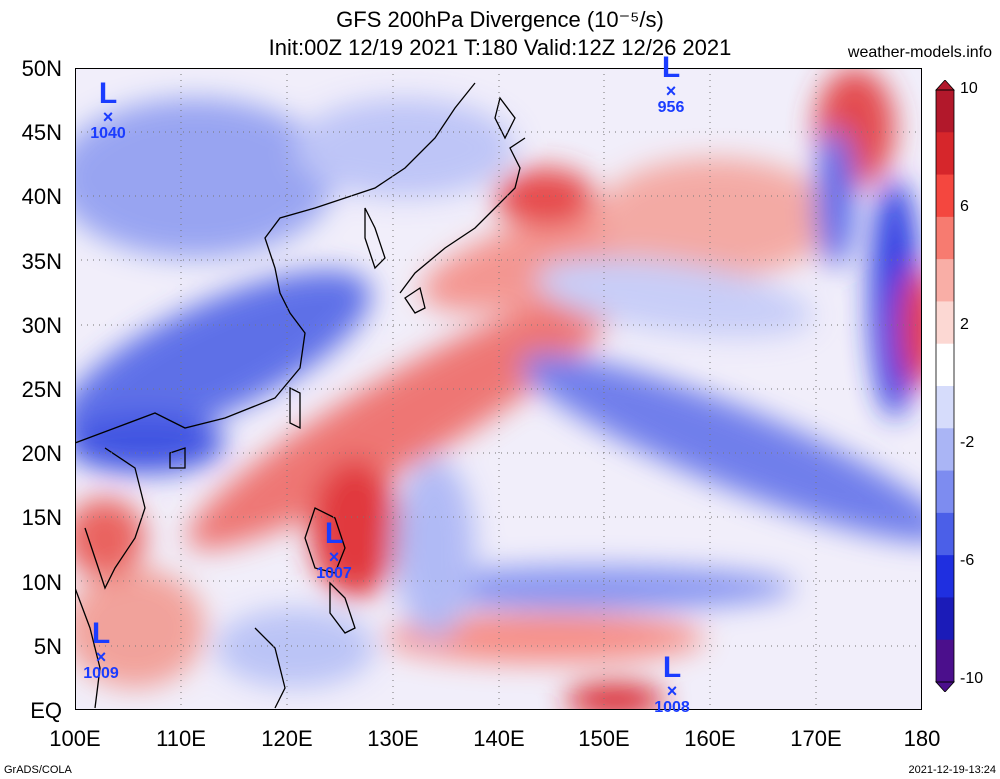 Image resolution: width=1000 pixels, height=779 pixels. I want to click on colorbar-label: 2, so click(964, 324).